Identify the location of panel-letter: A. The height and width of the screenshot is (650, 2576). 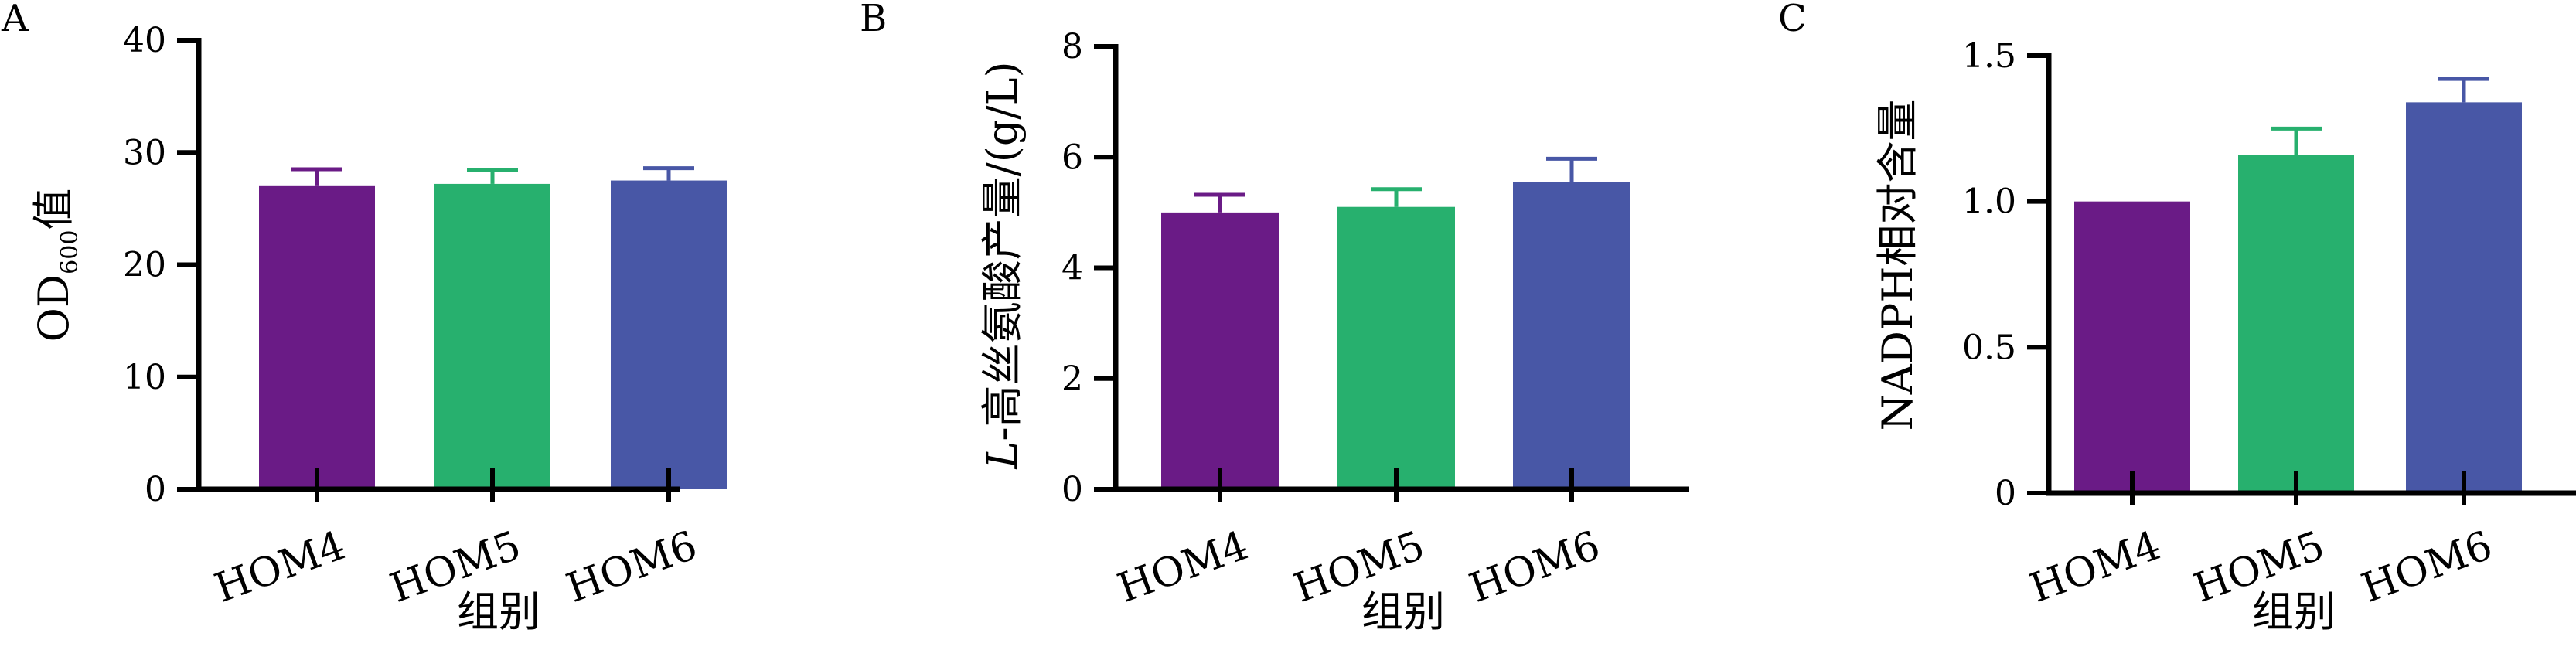
(15, 20).